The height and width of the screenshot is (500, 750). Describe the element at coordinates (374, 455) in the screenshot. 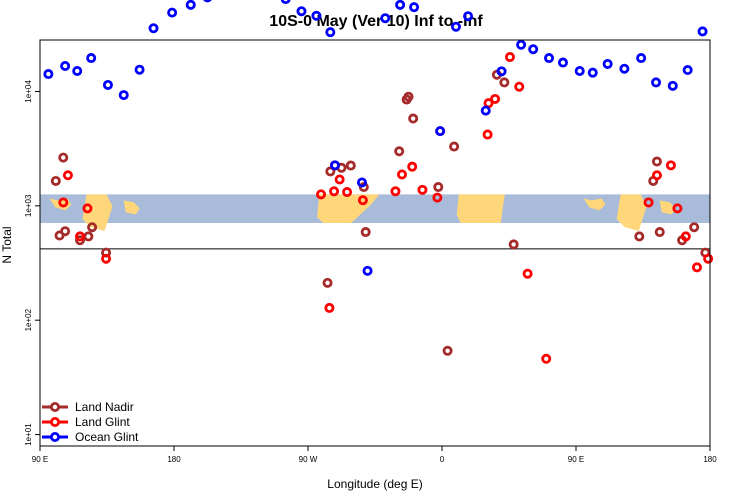

I see `x-axis: 90 E 180 90 W 0 90 E 180` at that location.